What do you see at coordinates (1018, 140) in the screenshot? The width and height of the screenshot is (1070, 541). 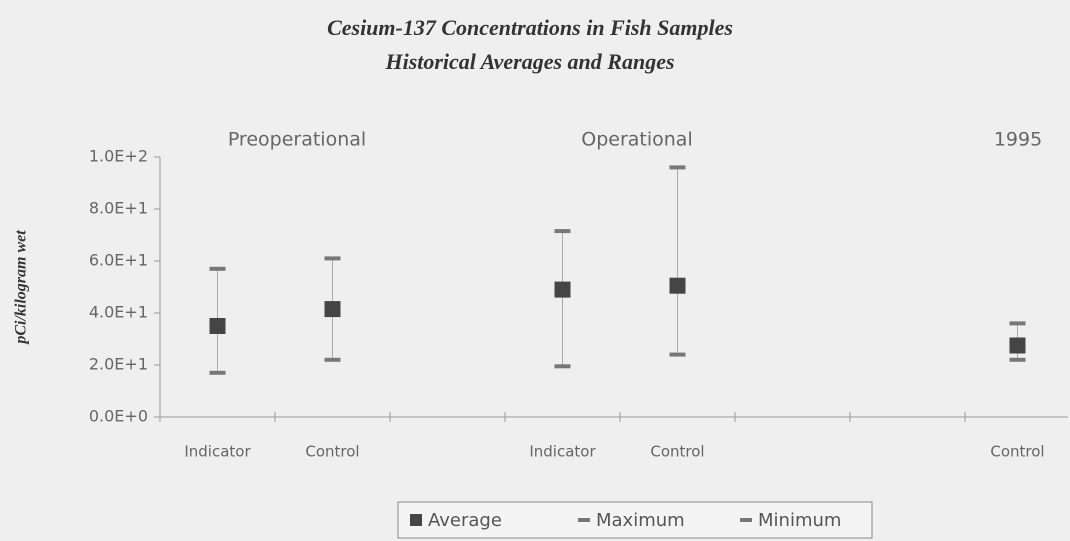 I see `group-label: 1995` at bounding box center [1018, 140].